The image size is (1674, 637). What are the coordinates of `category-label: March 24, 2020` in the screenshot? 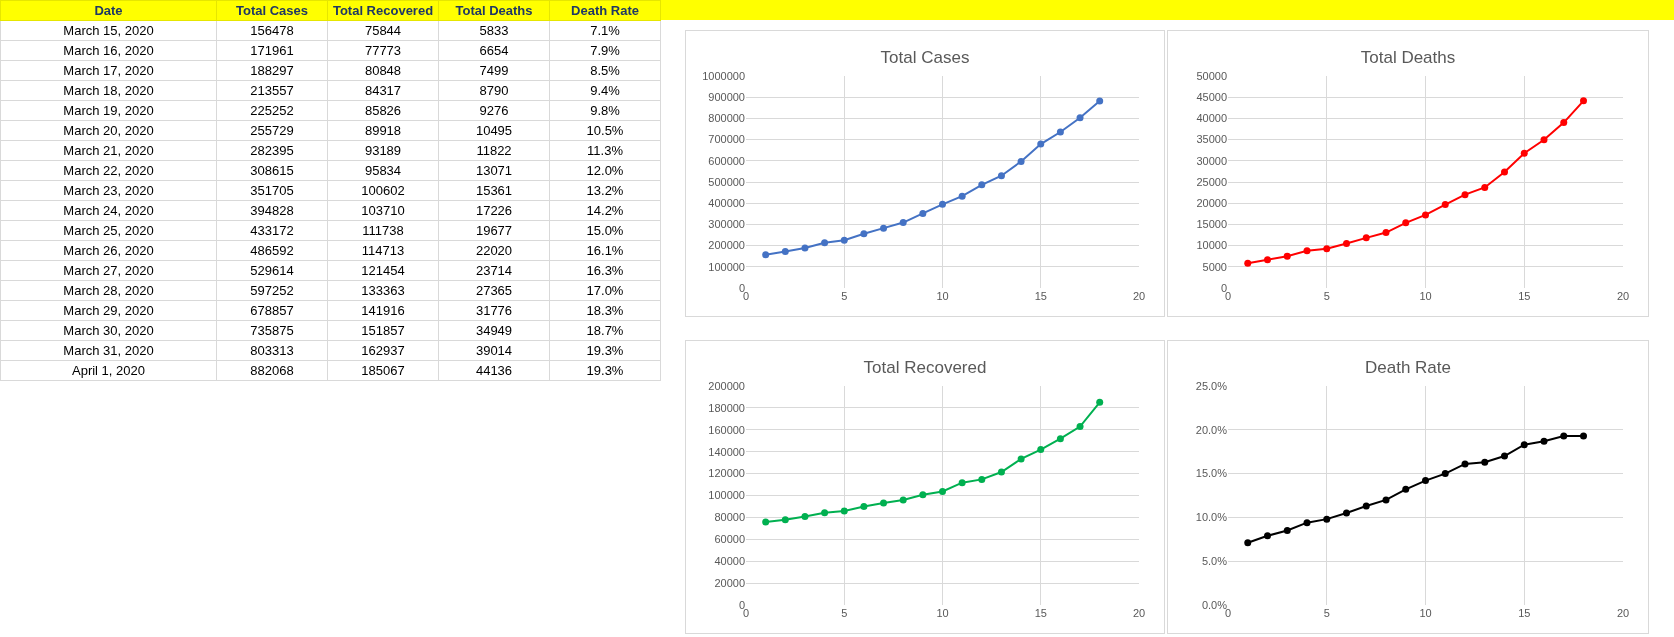 It's located at (108, 210).